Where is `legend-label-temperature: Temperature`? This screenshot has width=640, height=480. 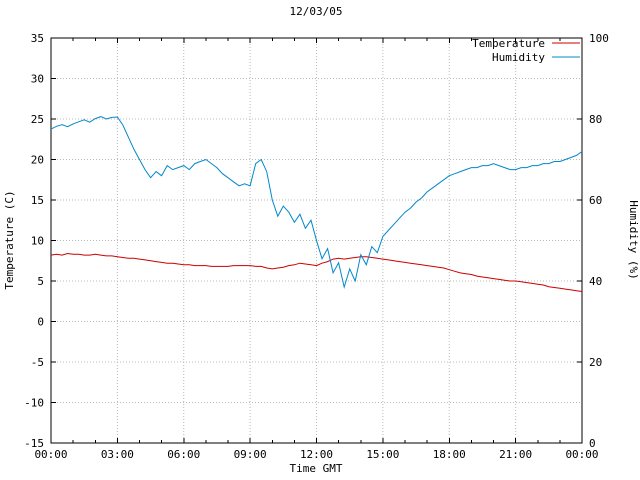
legend-label-temperature: Temperature is located at coordinates (508, 43).